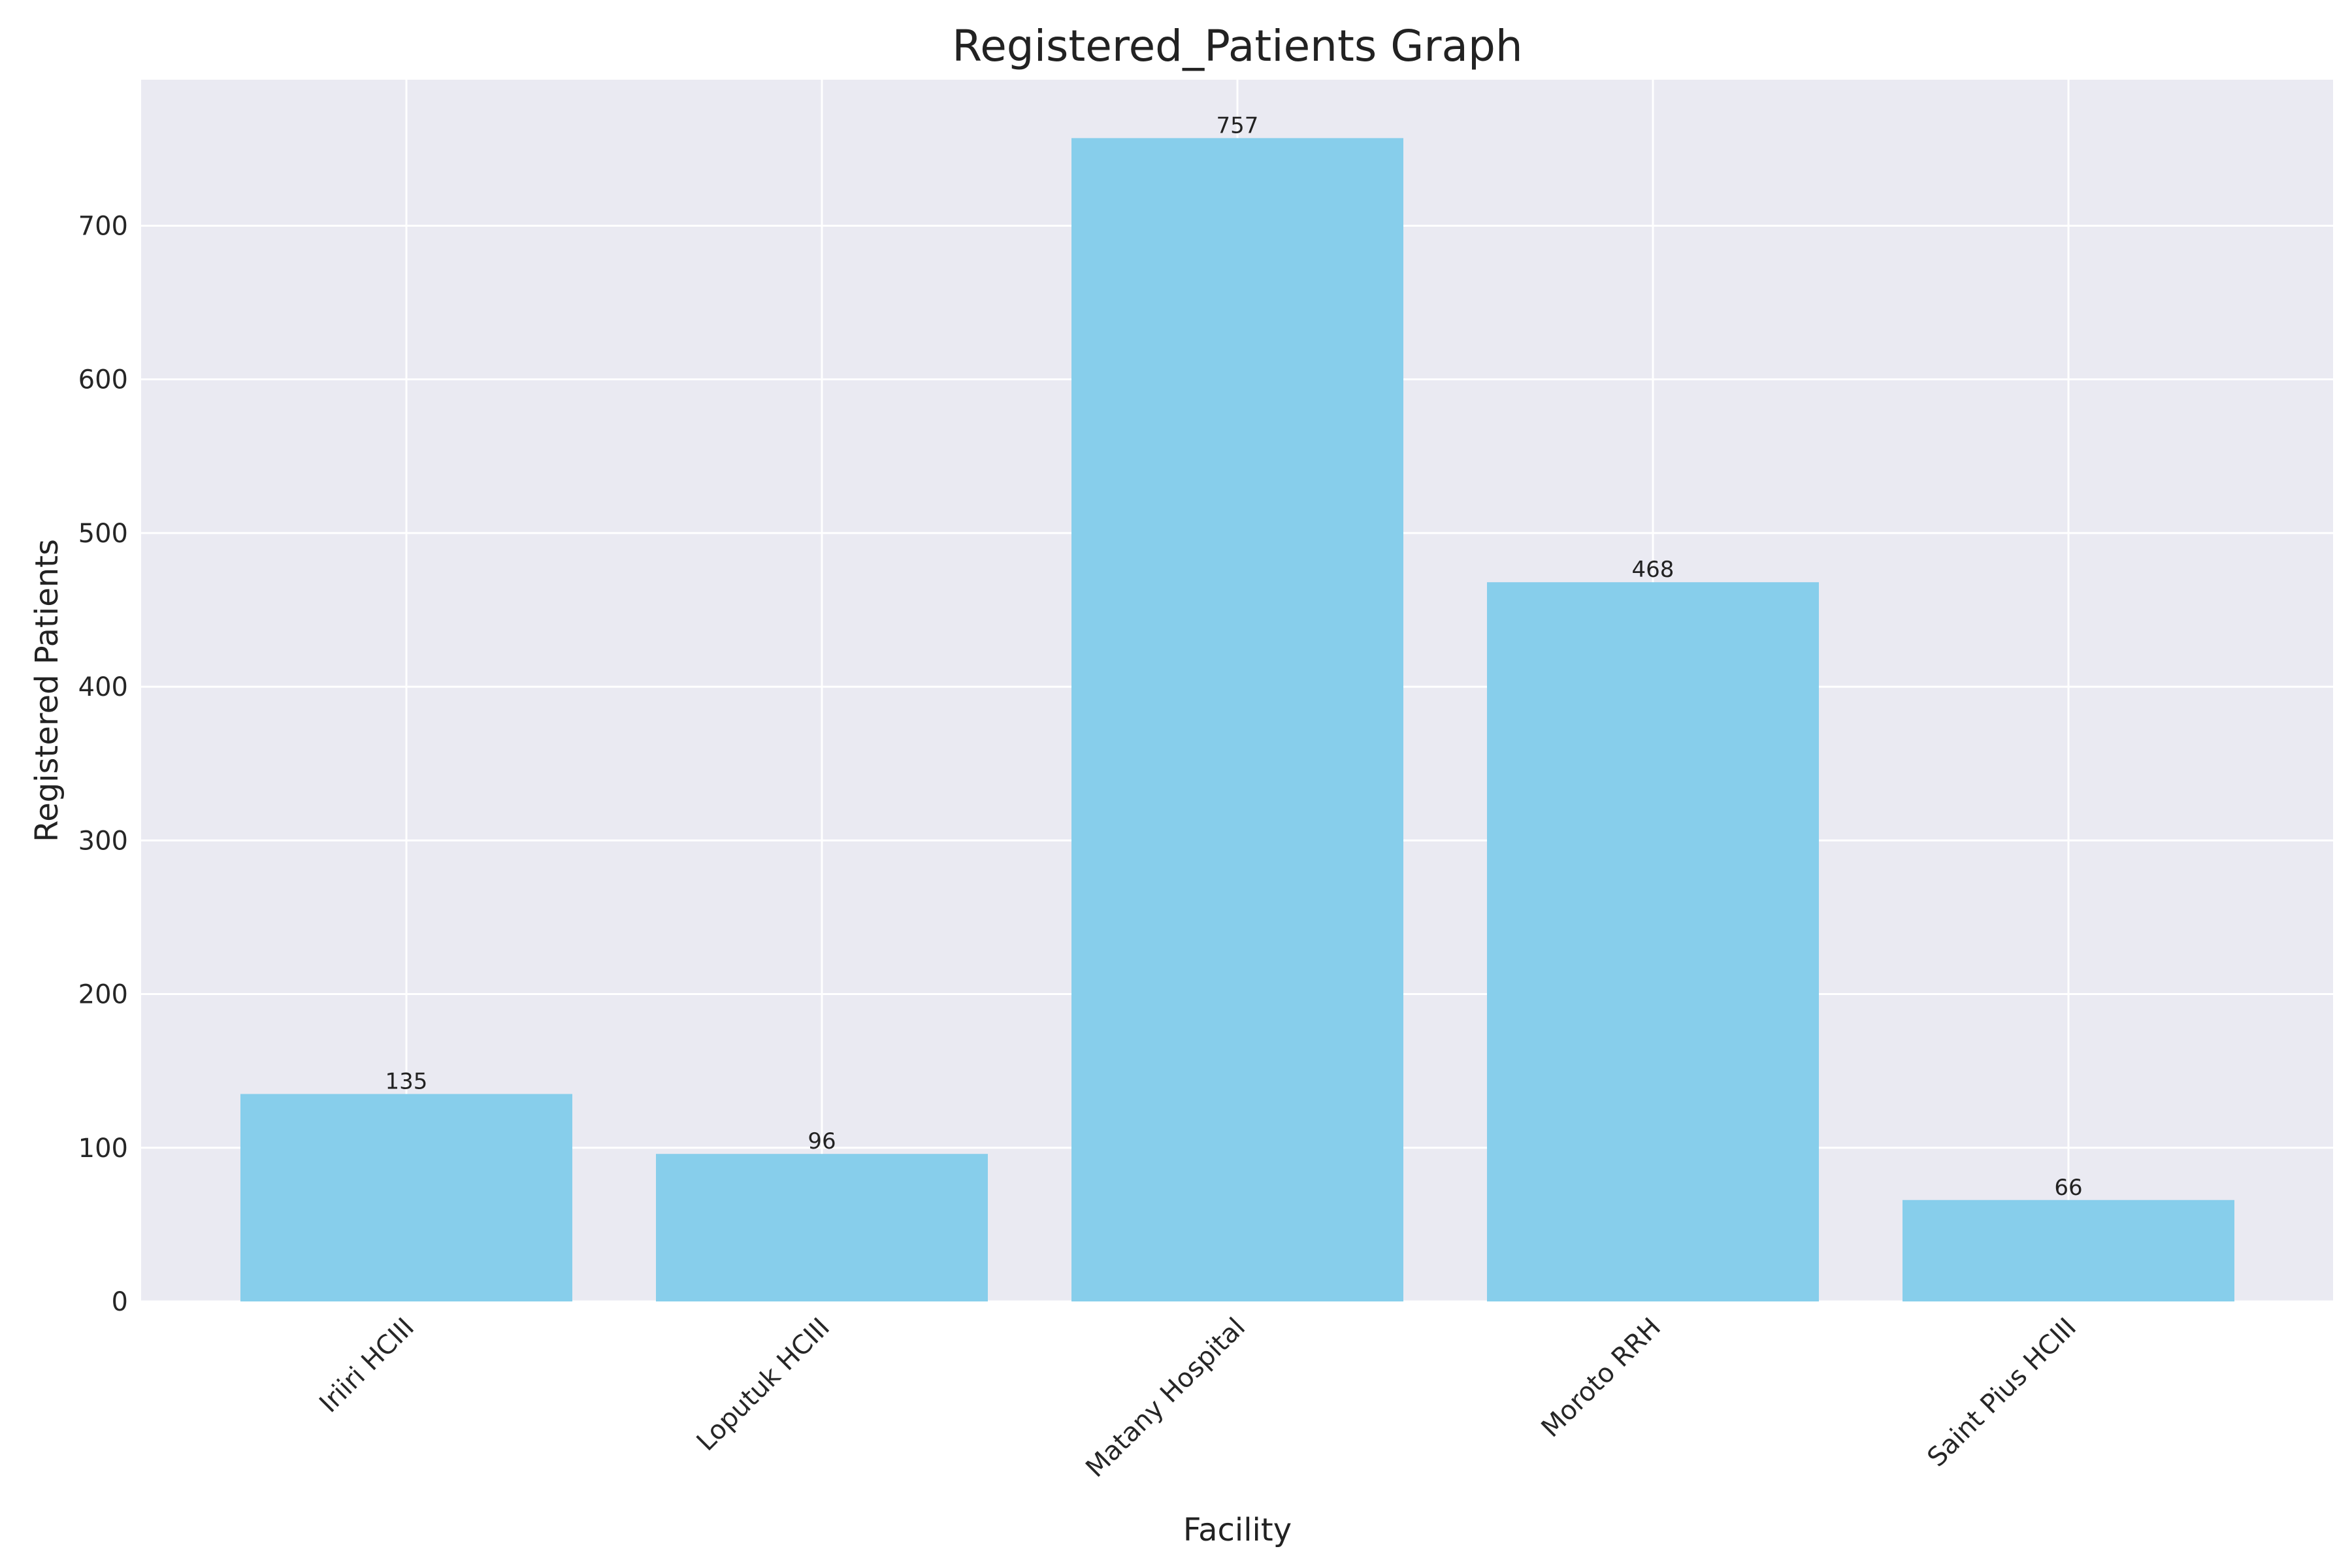 This screenshot has width=2352, height=1568. What do you see at coordinates (103, 995) in the screenshot?
I see `y-tick-label: 200` at bounding box center [103, 995].